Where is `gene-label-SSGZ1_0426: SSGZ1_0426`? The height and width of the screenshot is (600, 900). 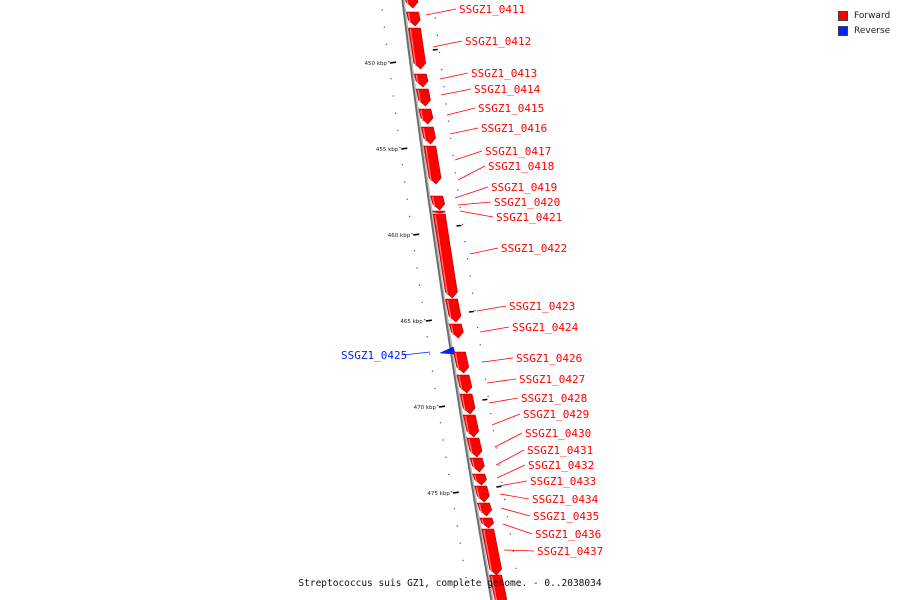
gene-label-SSGZ1_0426: SSGZ1_0426 is located at coordinates (549, 358).